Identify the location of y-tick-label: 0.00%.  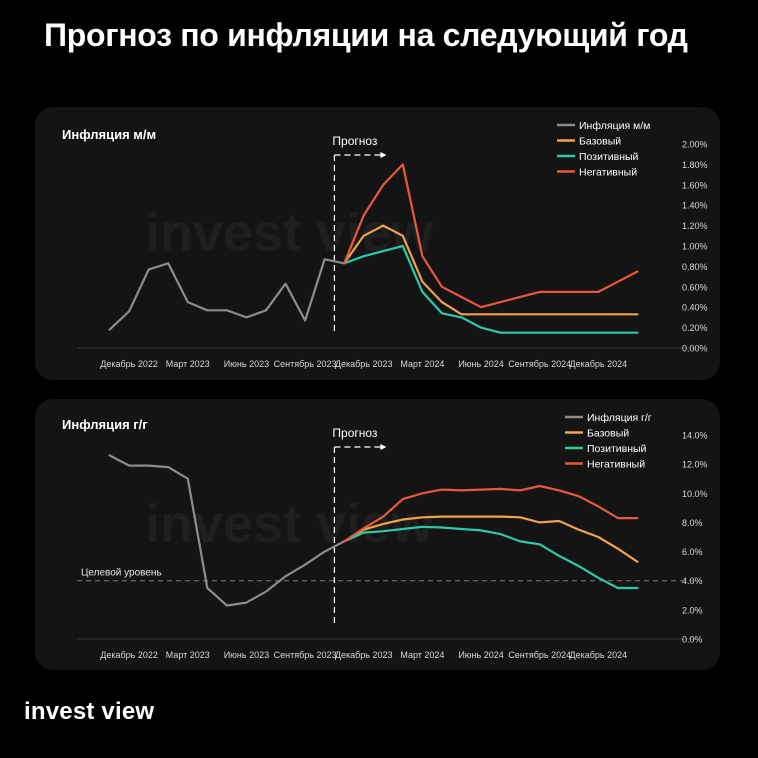
(695, 349).